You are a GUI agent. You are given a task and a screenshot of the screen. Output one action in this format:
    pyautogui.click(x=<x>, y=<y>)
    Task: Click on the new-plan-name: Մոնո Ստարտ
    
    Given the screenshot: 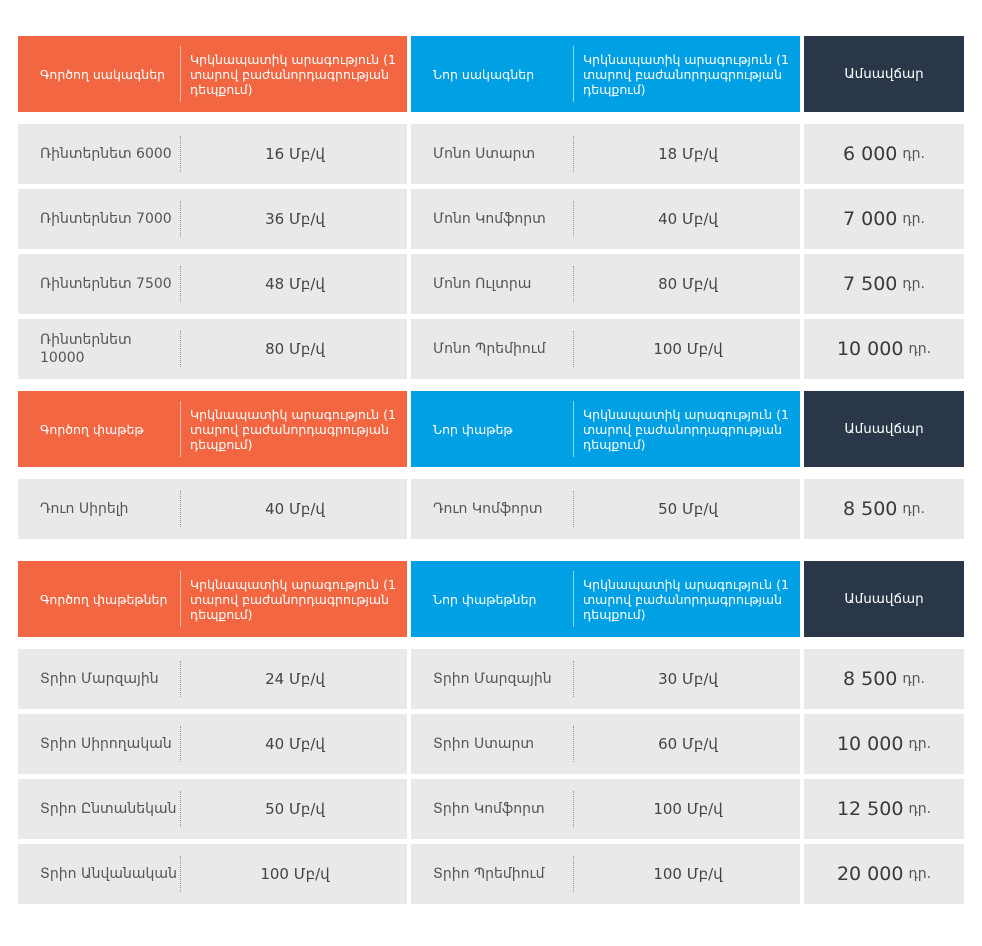 What is the action you would take?
    pyautogui.click(x=484, y=154)
    